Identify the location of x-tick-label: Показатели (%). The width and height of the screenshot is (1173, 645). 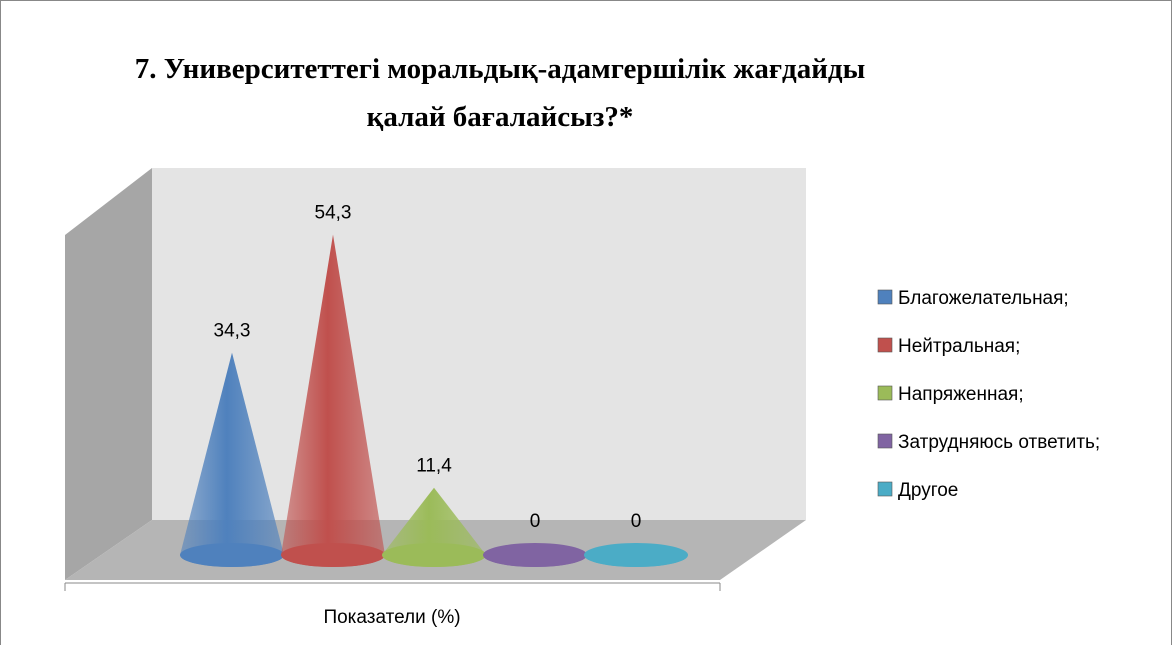
(391, 617).